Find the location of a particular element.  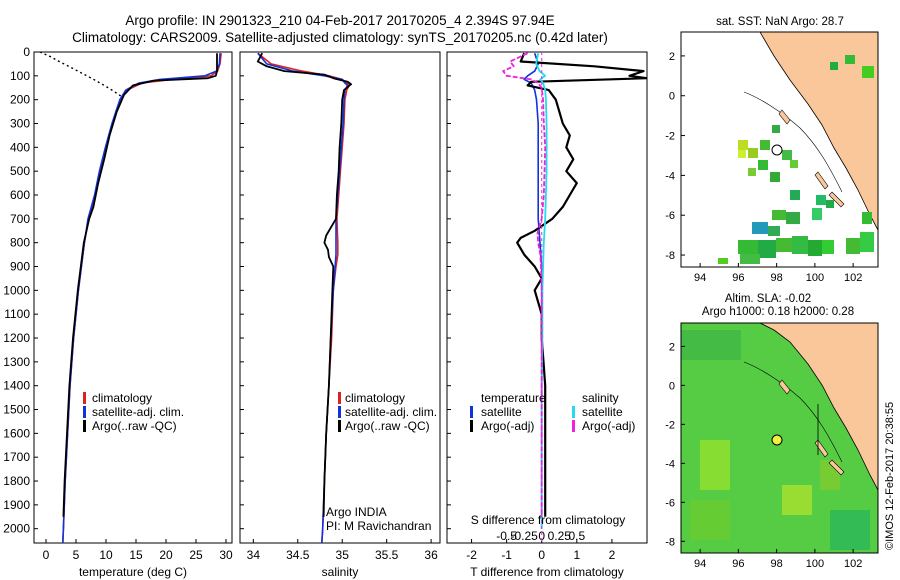

argo-program-label: Argo INDIA is located at coordinates (356, 512).